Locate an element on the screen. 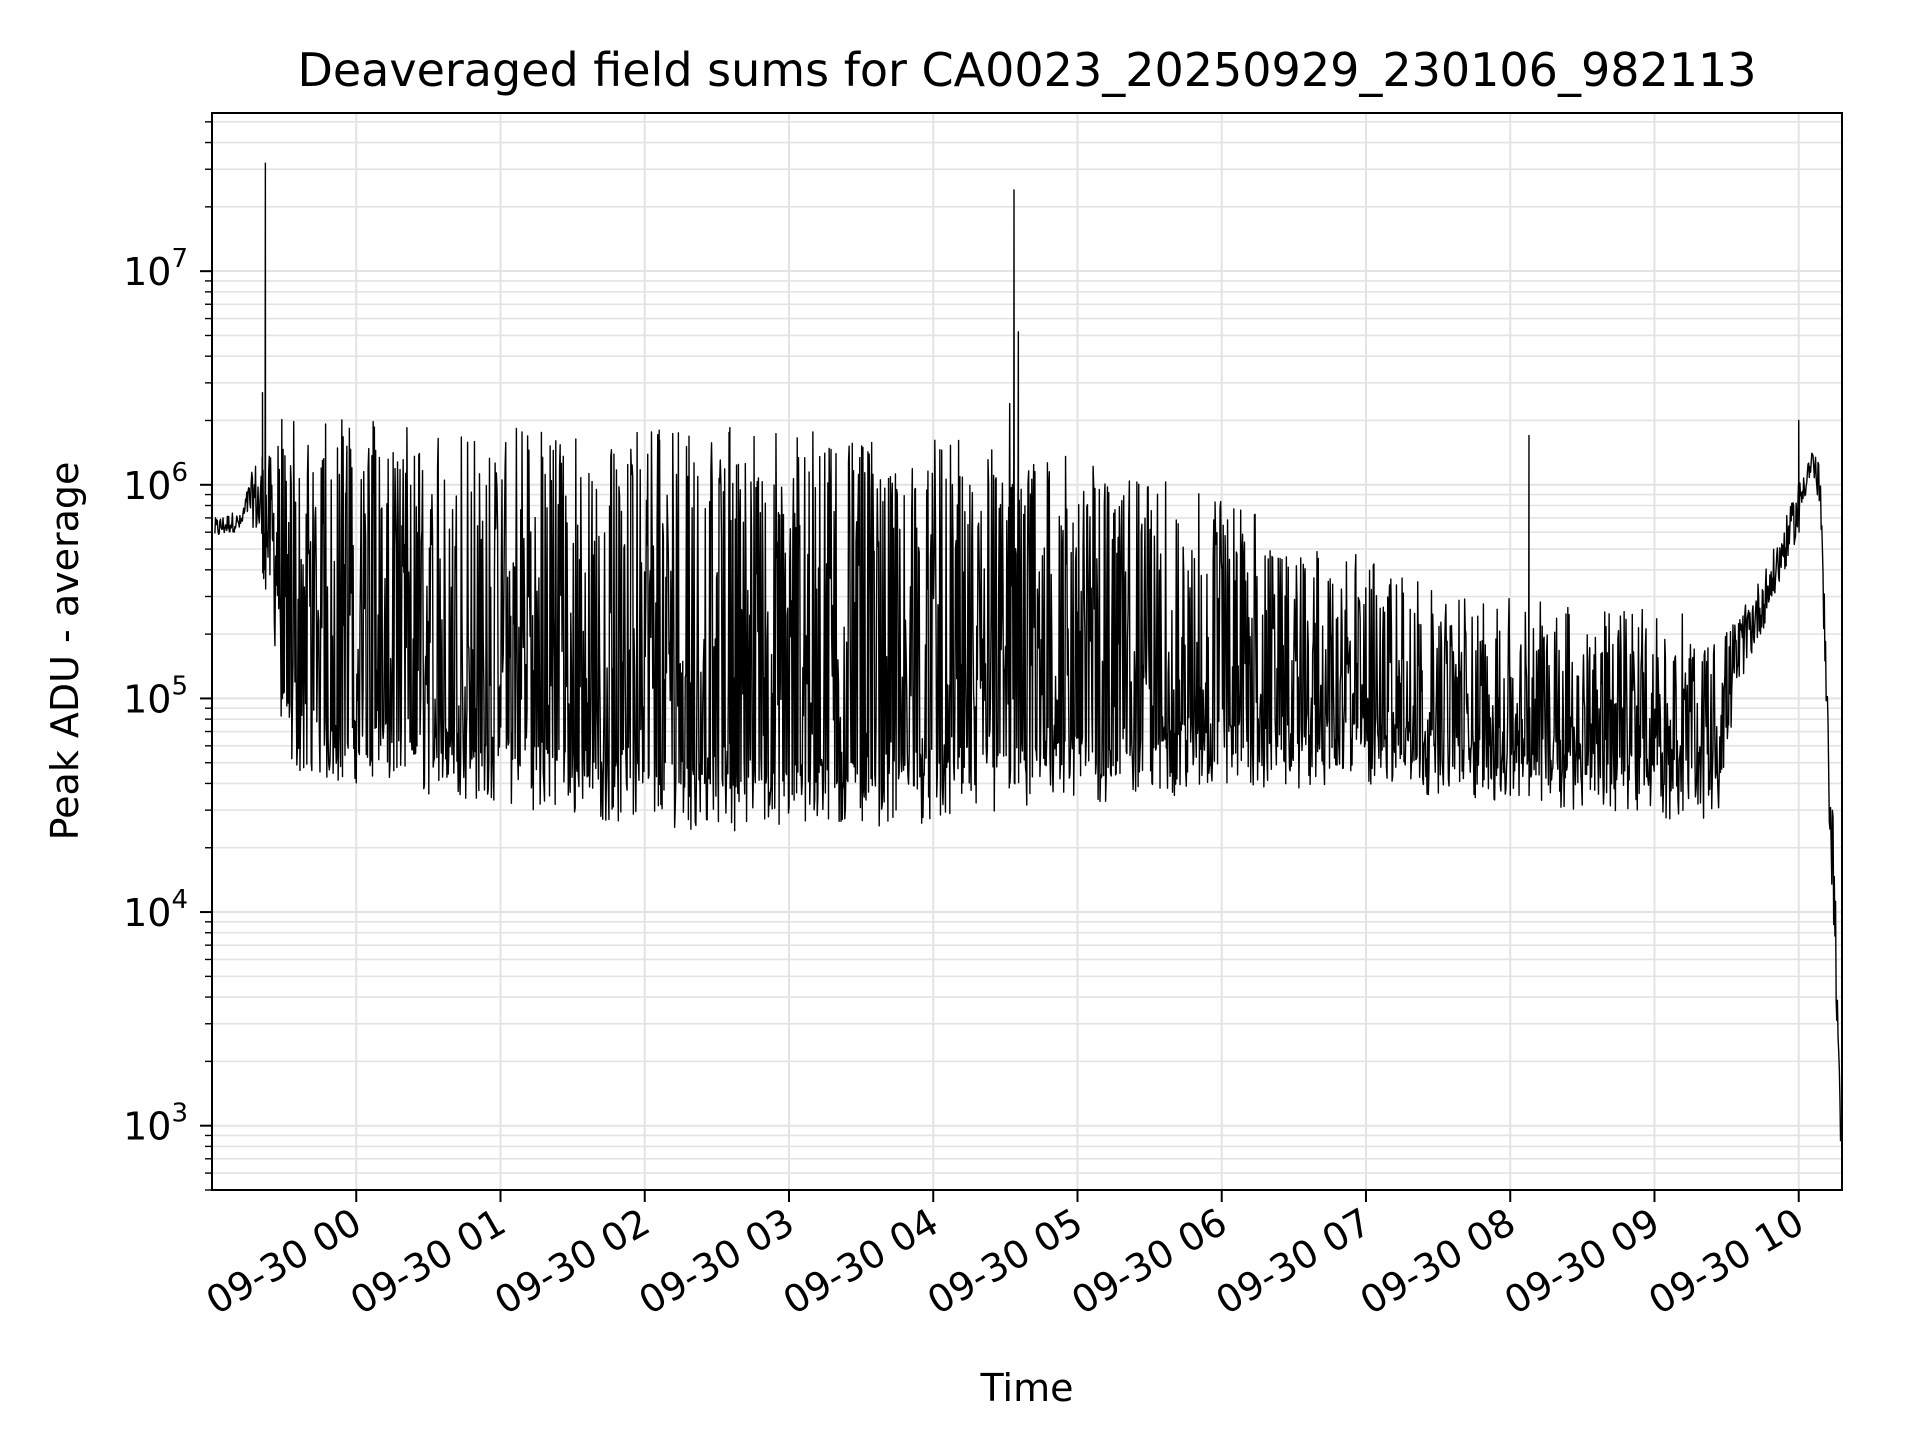 The image size is (1920, 1440). y-tick-label: 10⁷ is located at coordinates (155, 269).